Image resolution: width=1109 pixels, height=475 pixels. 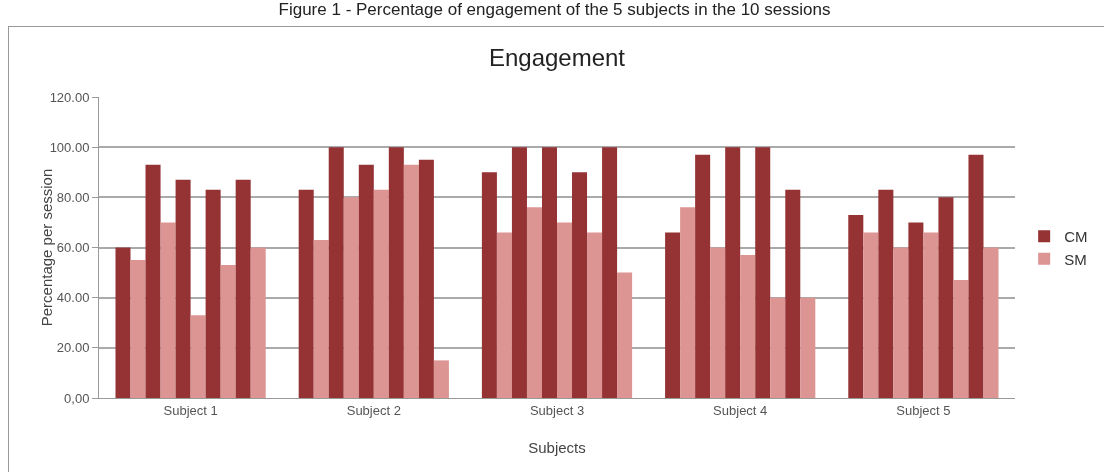 What do you see at coordinates (69, 147) in the screenshot?
I see `y-tick-label: 100.00` at bounding box center [69, 147].